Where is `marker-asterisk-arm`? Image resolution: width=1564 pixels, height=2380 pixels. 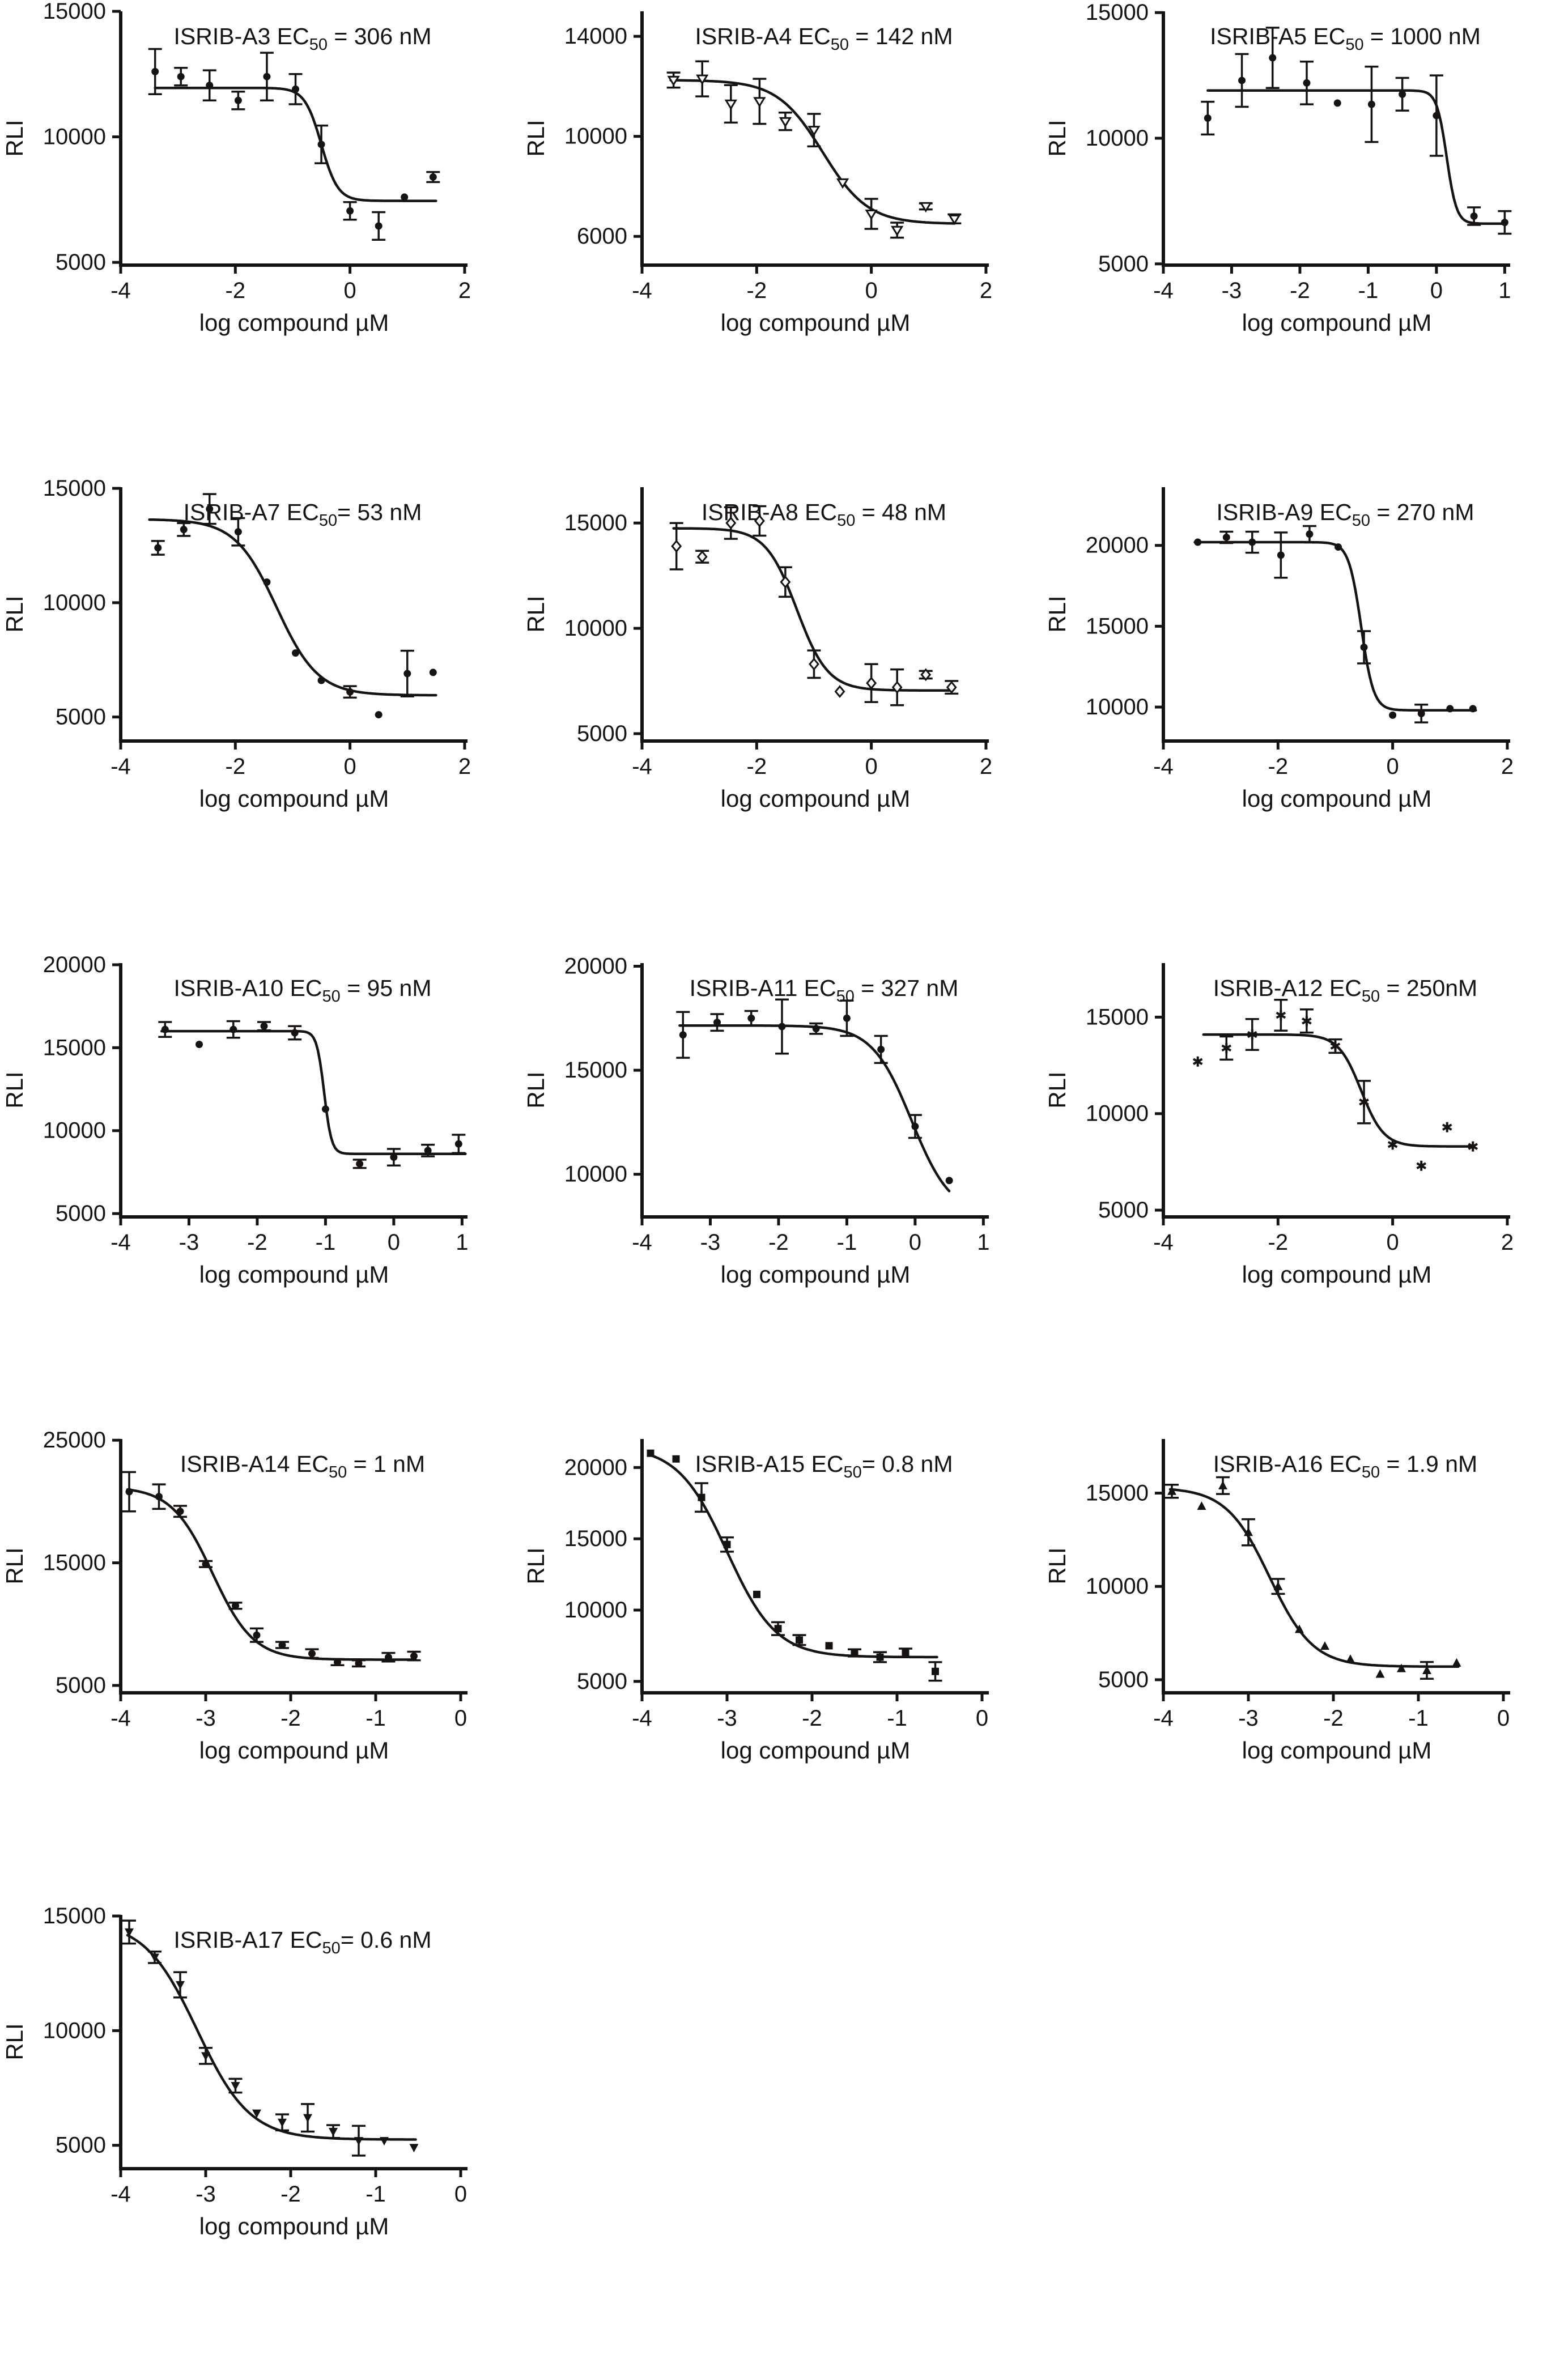
marker-asterisk-arm is located at coordinates (1281, 1015).